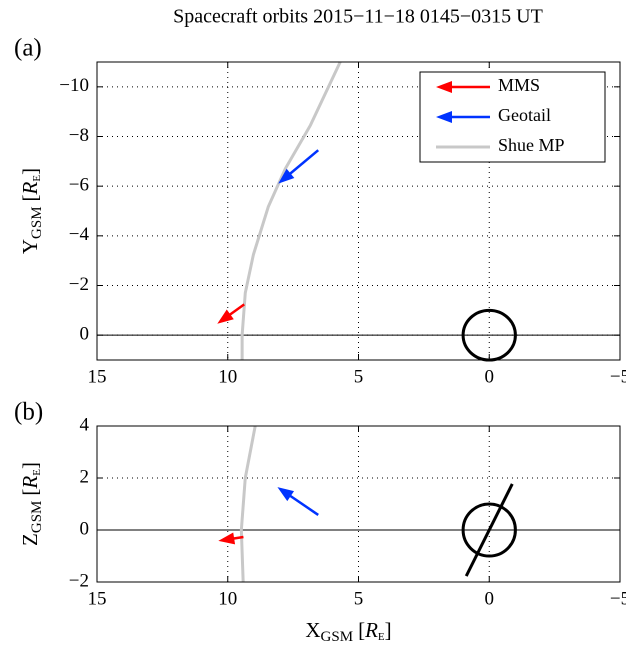 Image resolution: width=626 pixels, height=656 pixels. I want to click on legend-label: Shue MP, so click(531, 145).